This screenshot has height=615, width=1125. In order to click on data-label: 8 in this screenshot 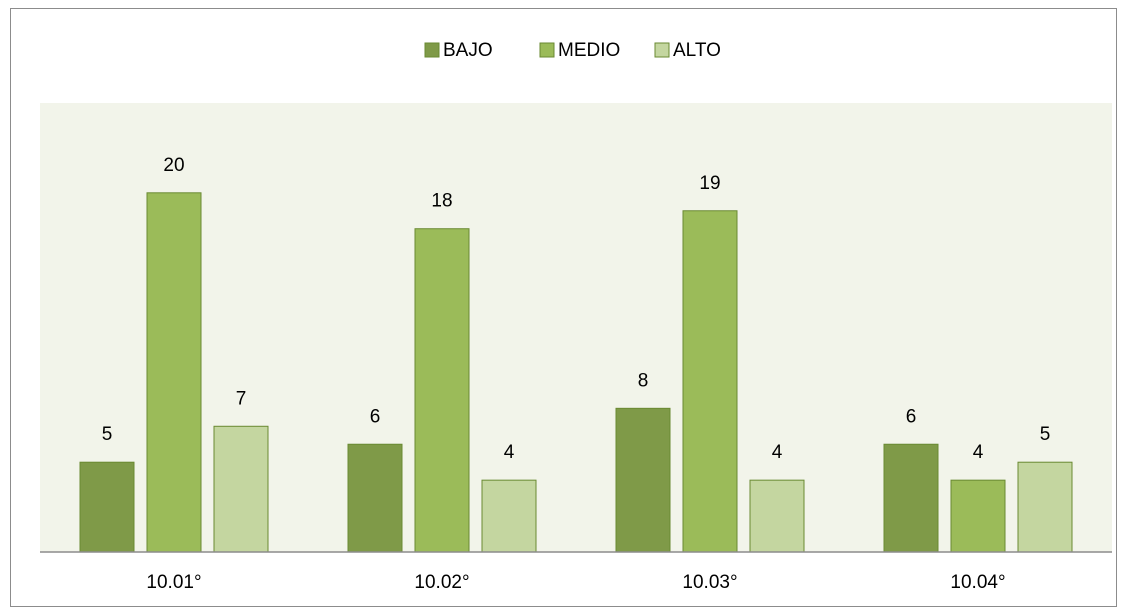, I will do `click(643, 380)`.